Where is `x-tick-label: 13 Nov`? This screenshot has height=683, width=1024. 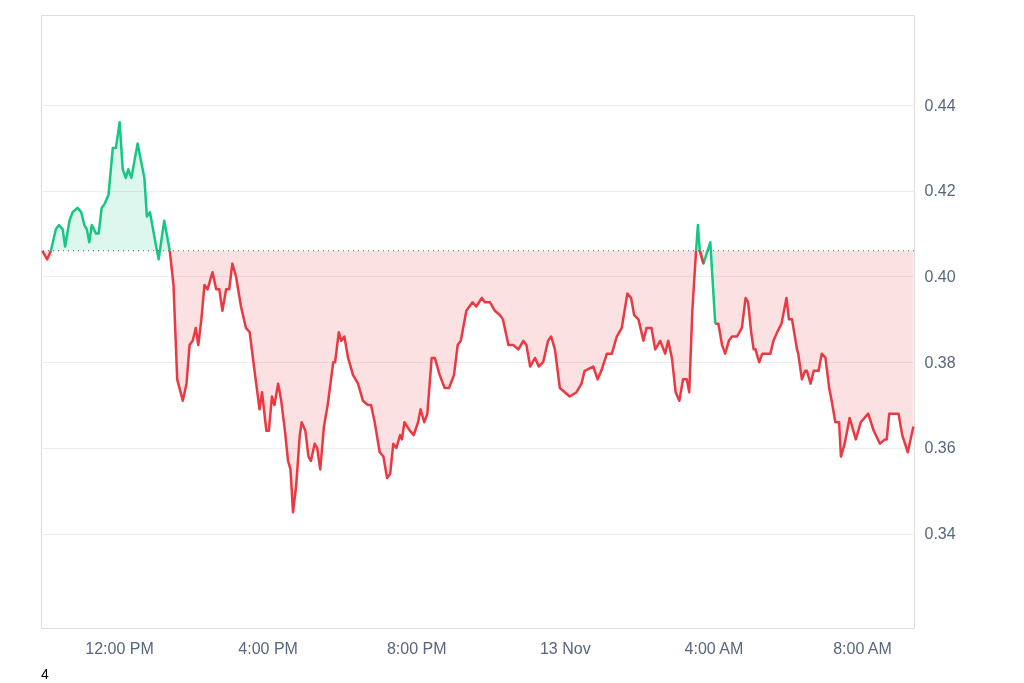 x-tick-label: 13 Nov is located at coordinates (565, 648).